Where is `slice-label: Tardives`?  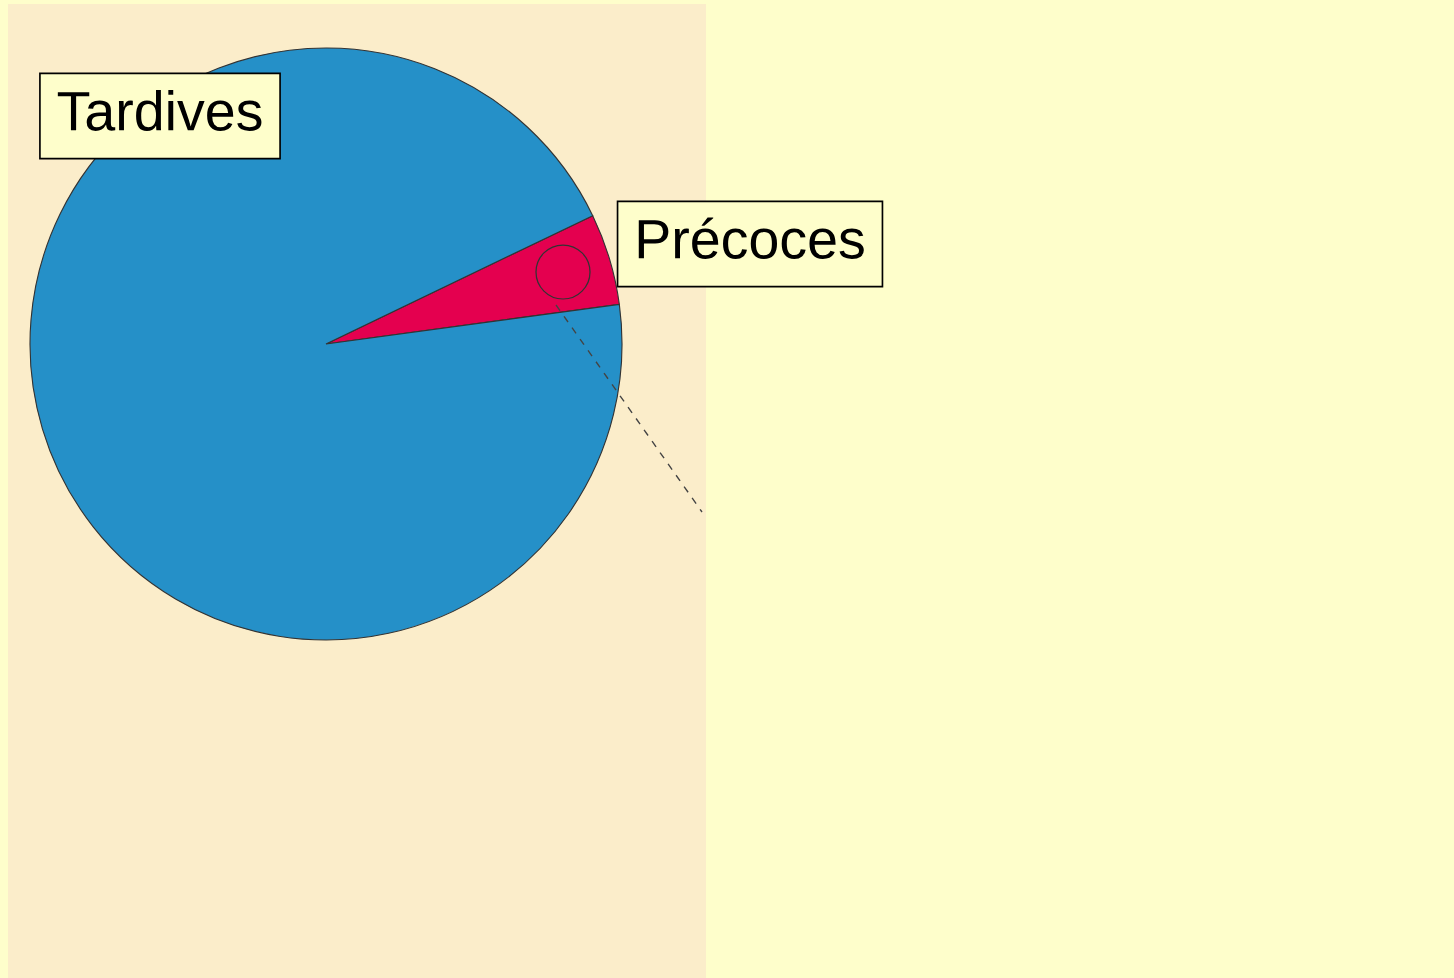 slice-label: Tardives is located at coordinates (159, 110).